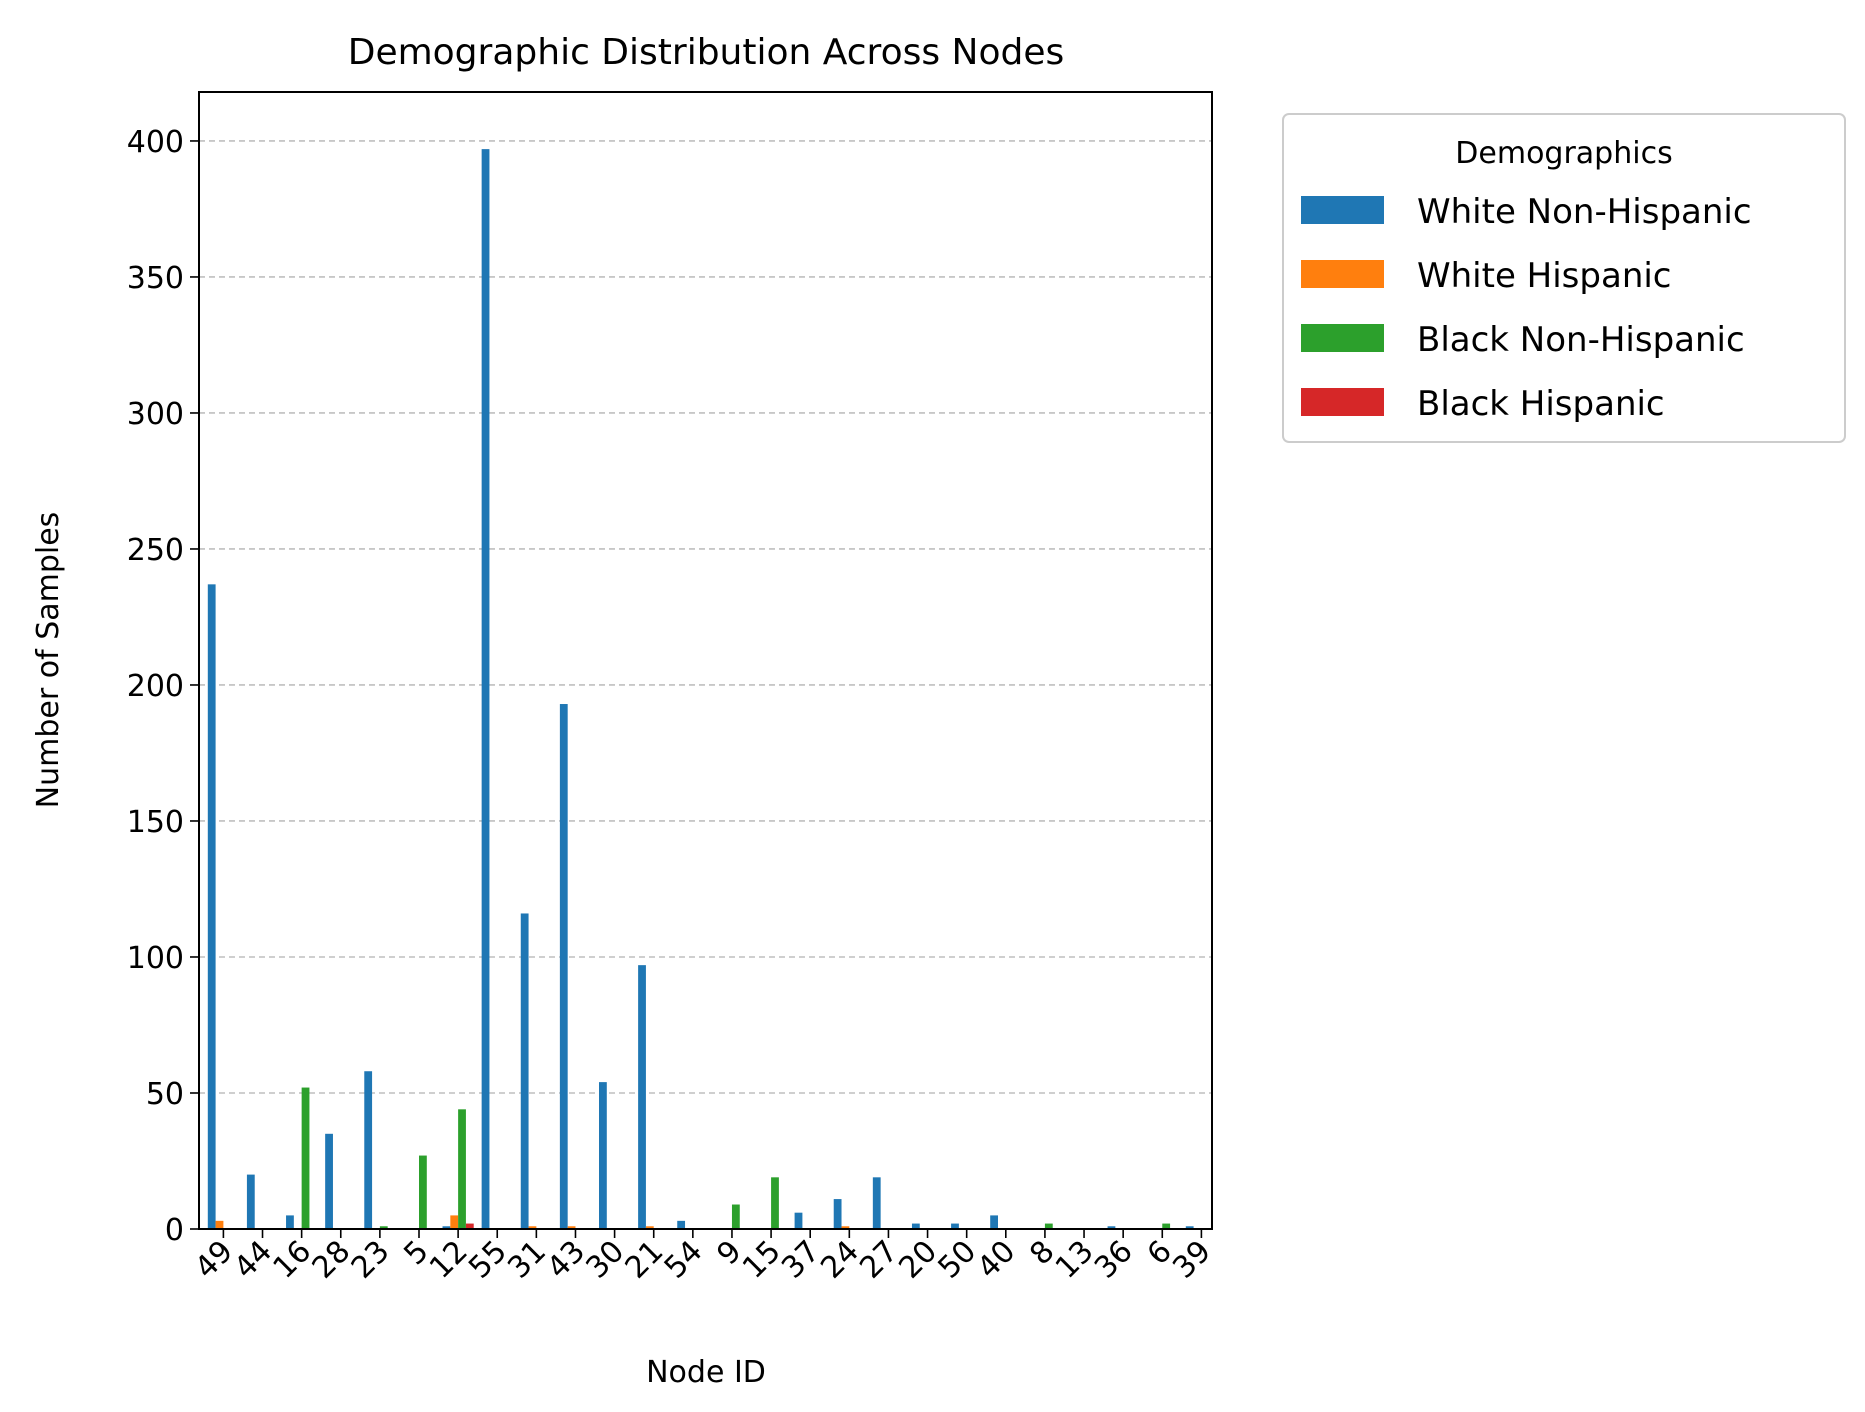 The width and height of the screenshot is (1865, 1412). I want to click on y-axis-label: Number of Samples, so click(48, 660).